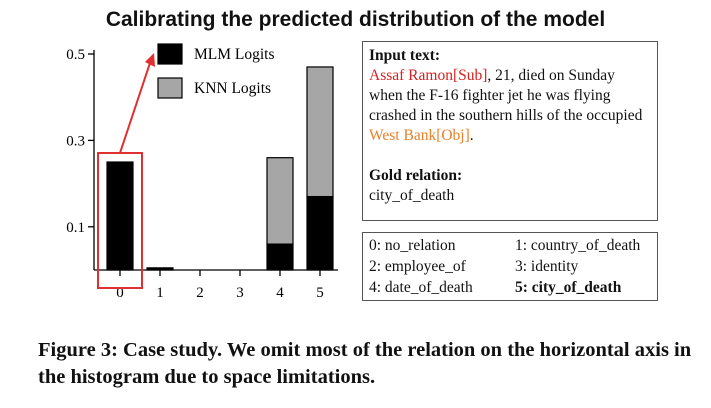  Describe the element at coordinates (419, 135) in the screenshot. I see `object-entity: West Bank[Obj]` at that location.